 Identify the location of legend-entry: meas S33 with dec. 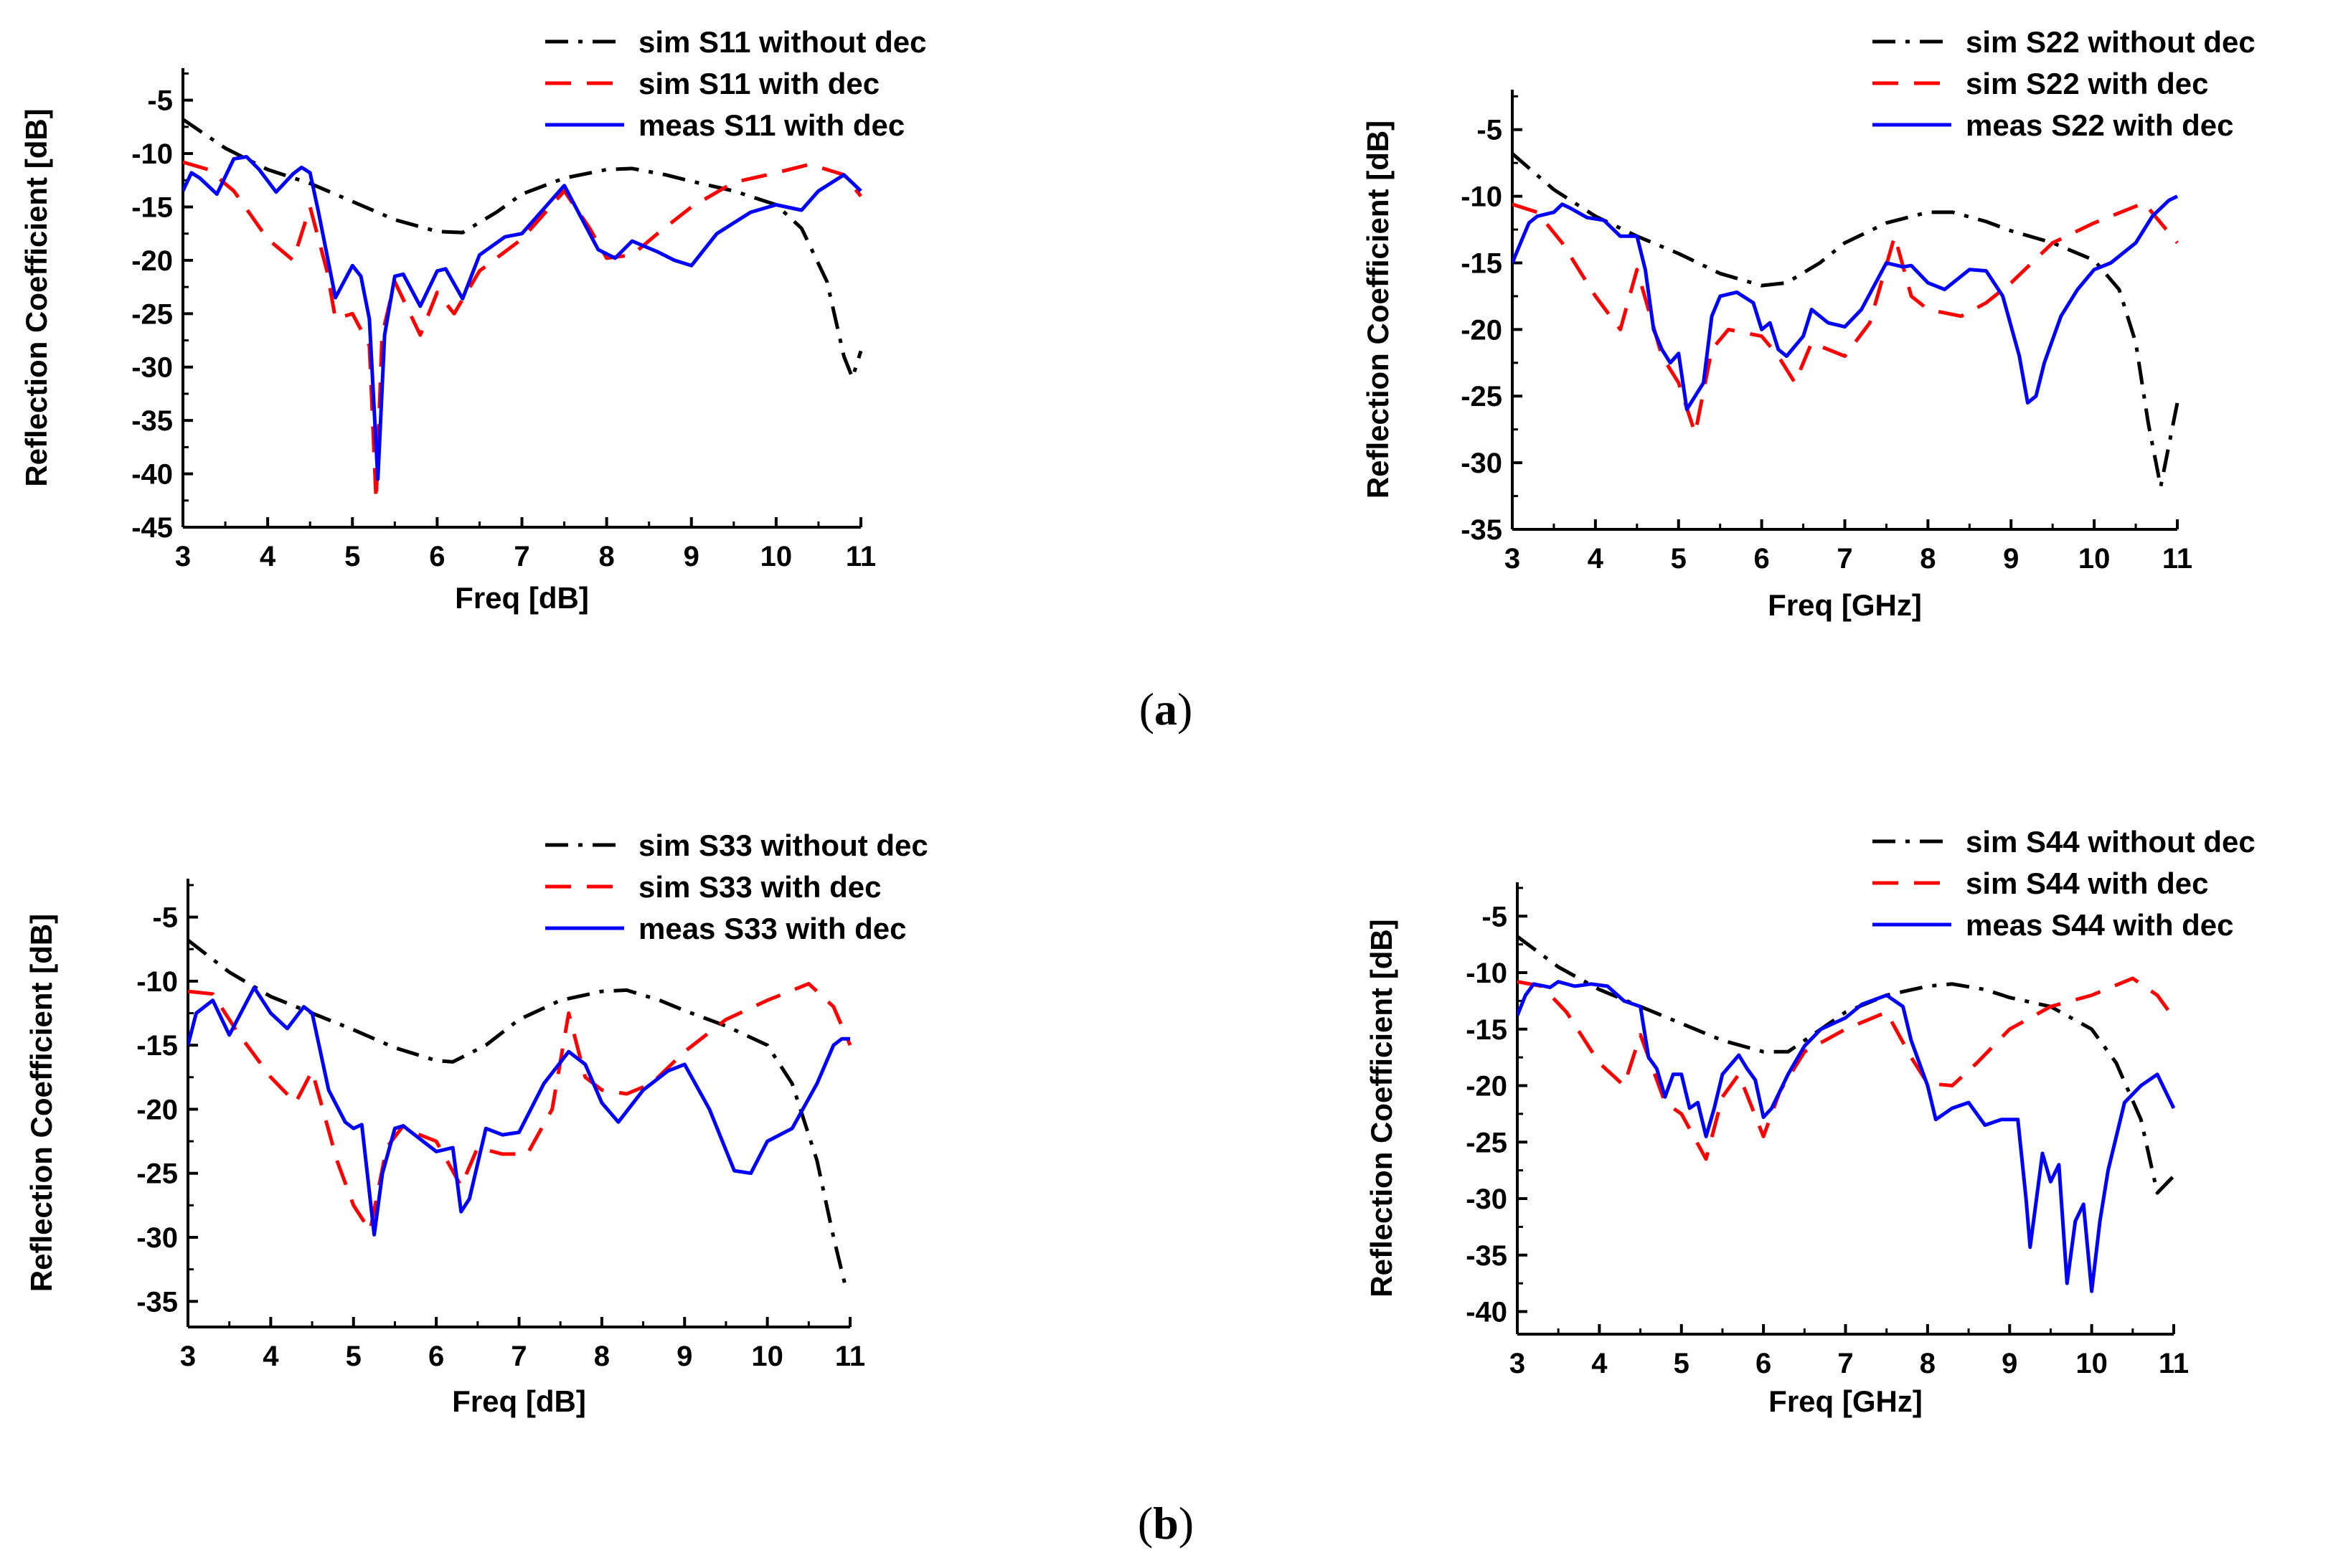
(772, 929).